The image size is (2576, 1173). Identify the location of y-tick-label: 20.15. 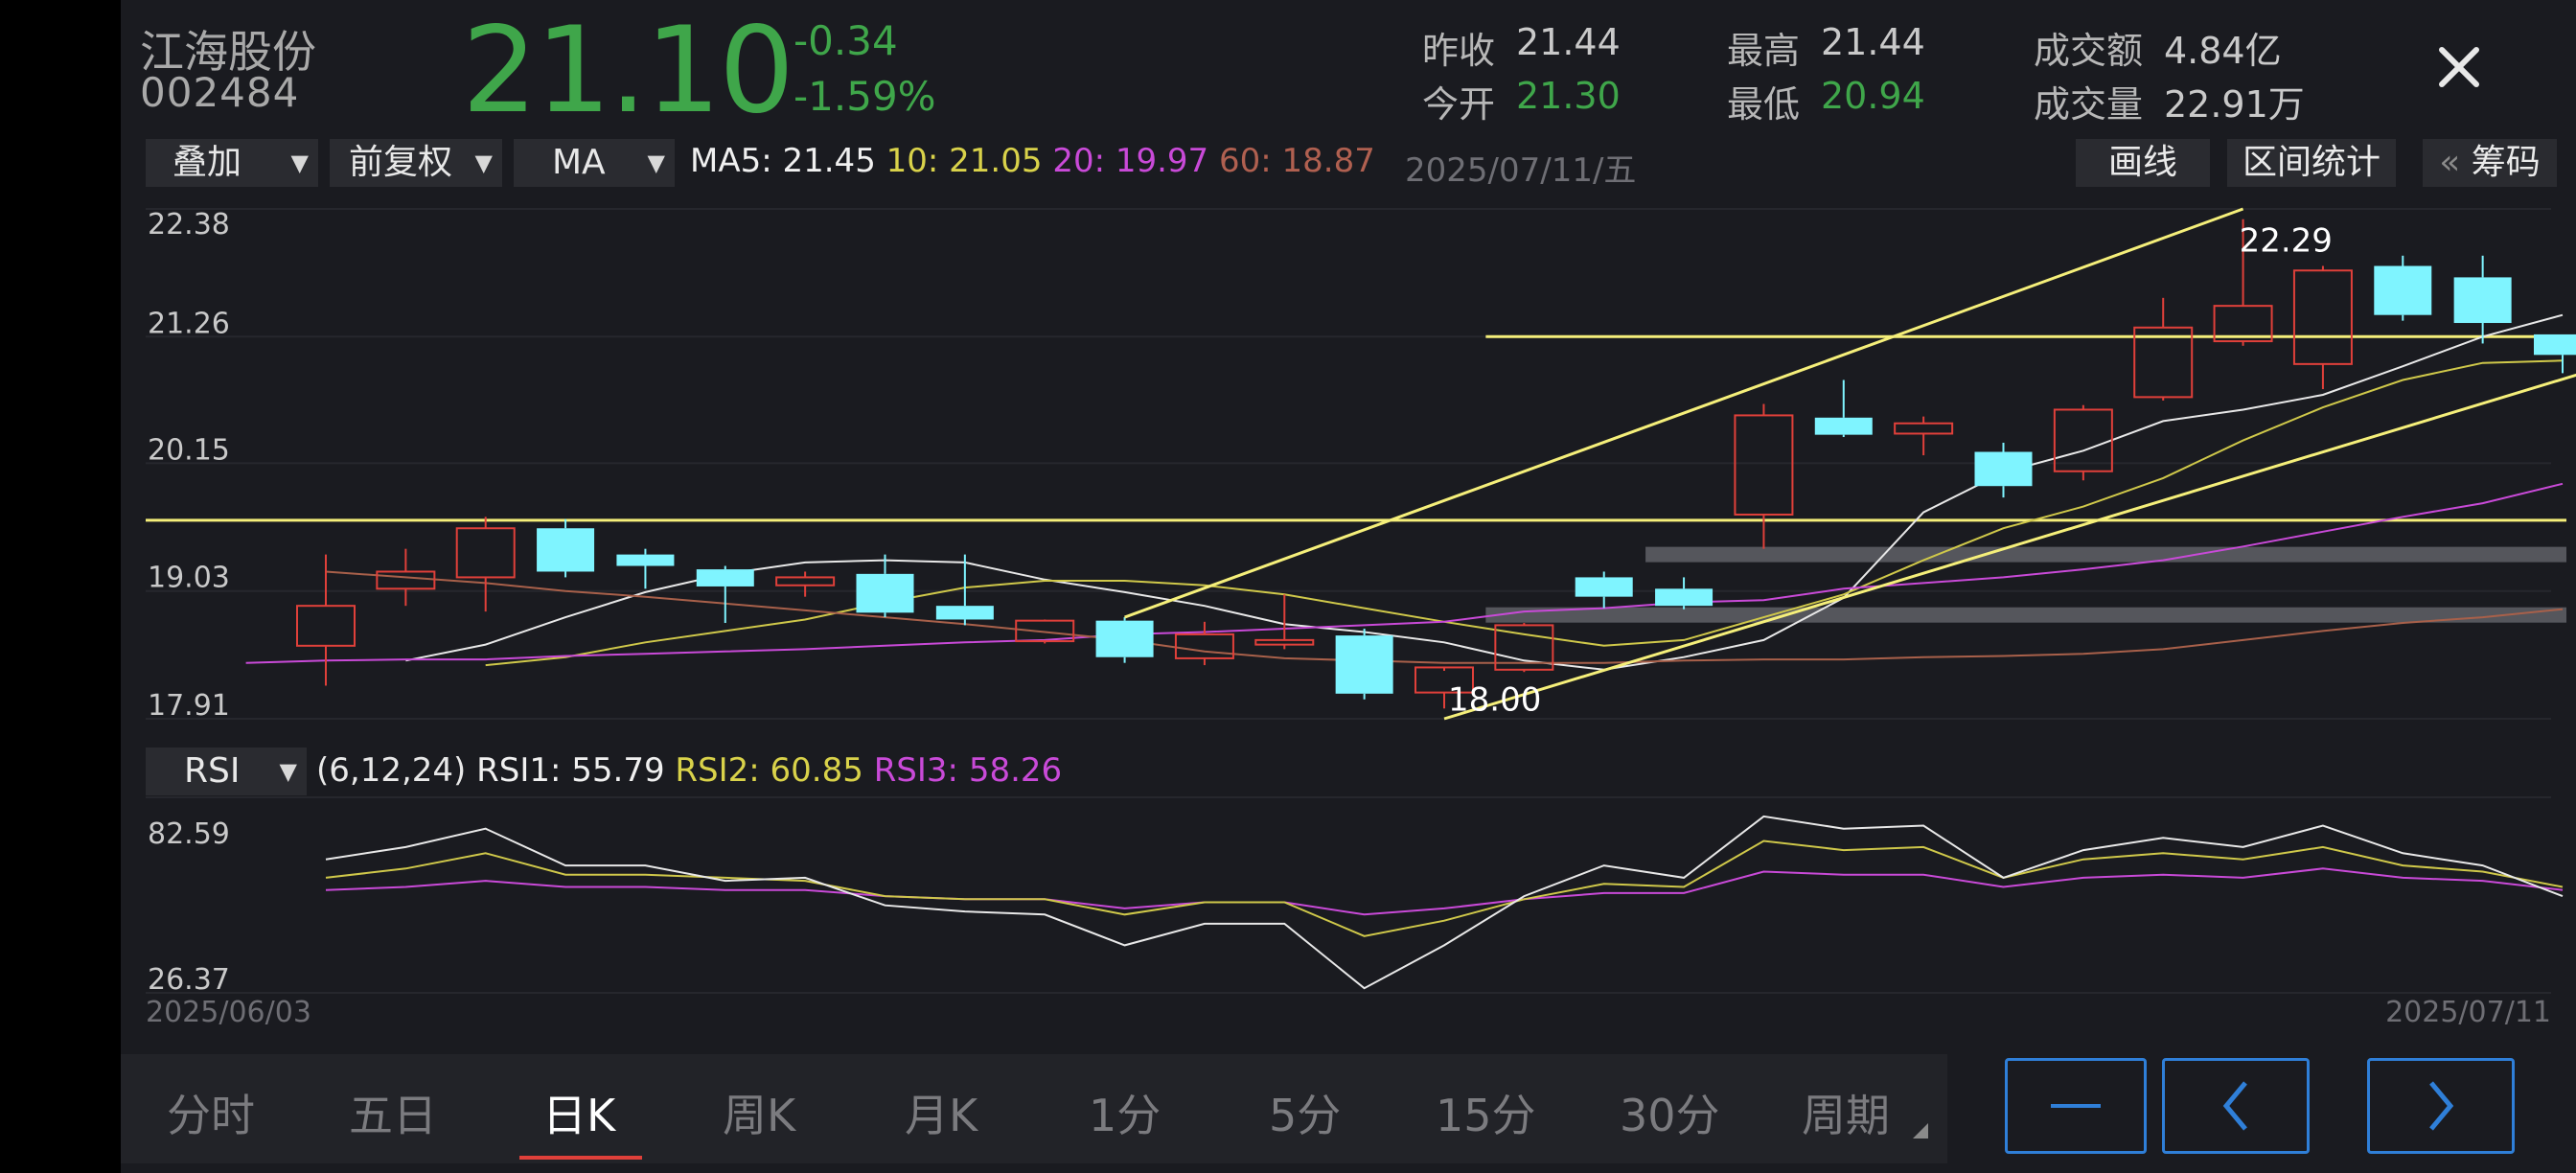
(189, 450).